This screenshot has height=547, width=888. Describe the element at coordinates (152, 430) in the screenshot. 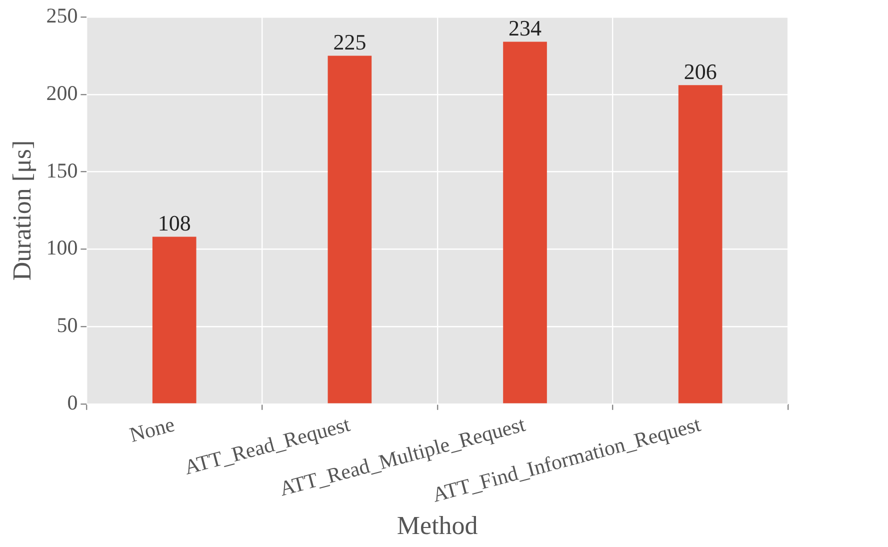

I see `x-tick-label: None` at that location.